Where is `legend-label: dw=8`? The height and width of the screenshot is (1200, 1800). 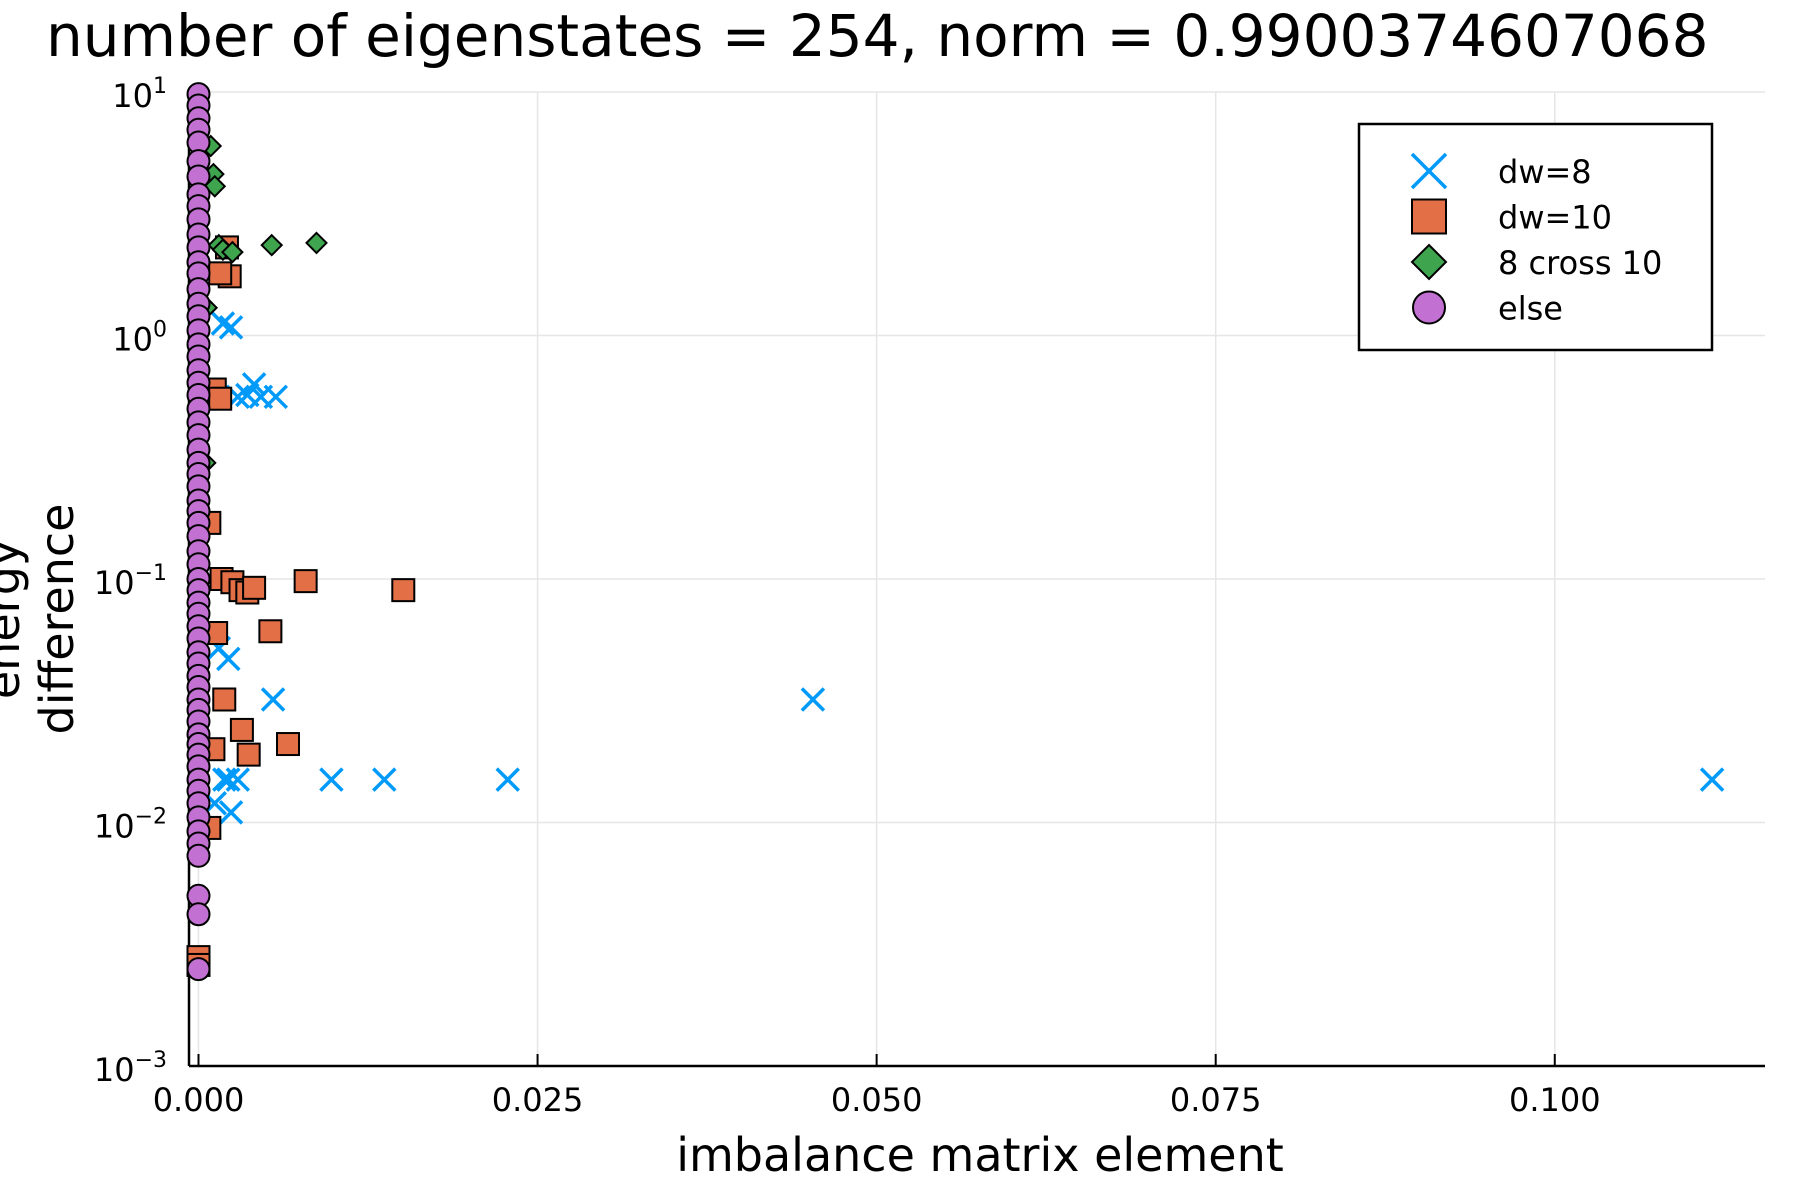
legend-label: dw=8 is located at coordinates (1545, 172).